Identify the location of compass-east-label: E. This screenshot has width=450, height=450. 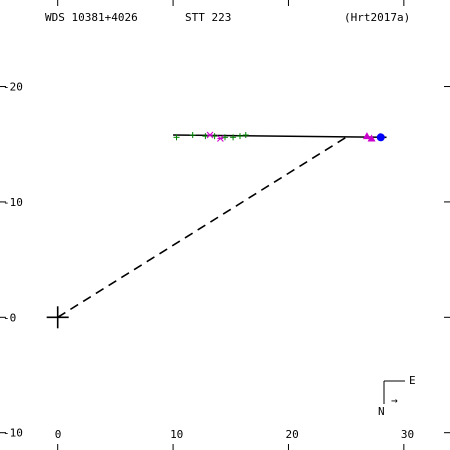
(412, 380).